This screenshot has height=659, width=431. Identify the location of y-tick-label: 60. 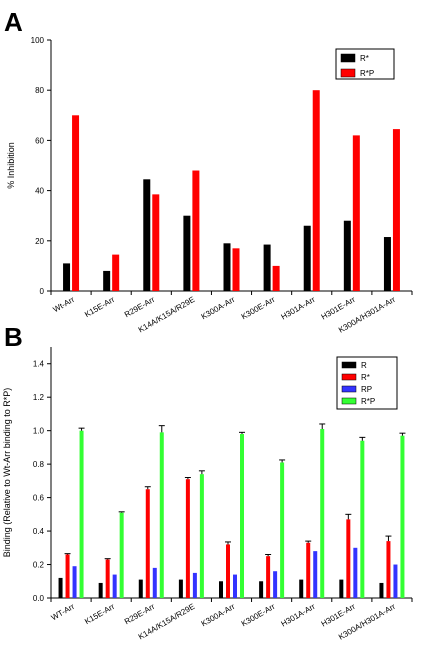
(39, 140).